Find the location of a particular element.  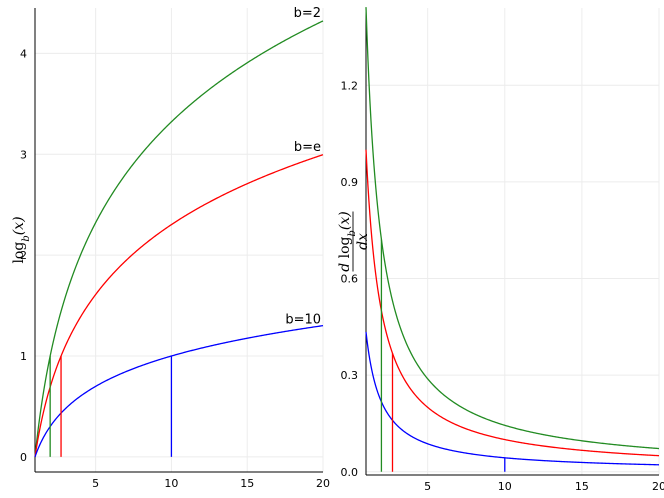

y-tick-label: 1 is located at coordinates (23, 356).